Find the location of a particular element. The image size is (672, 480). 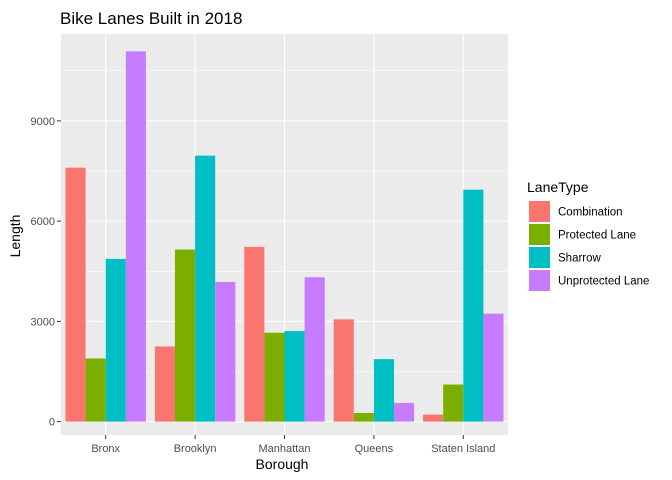

bar-unprotected-lane-bronx is located at coordinates (135, 236).